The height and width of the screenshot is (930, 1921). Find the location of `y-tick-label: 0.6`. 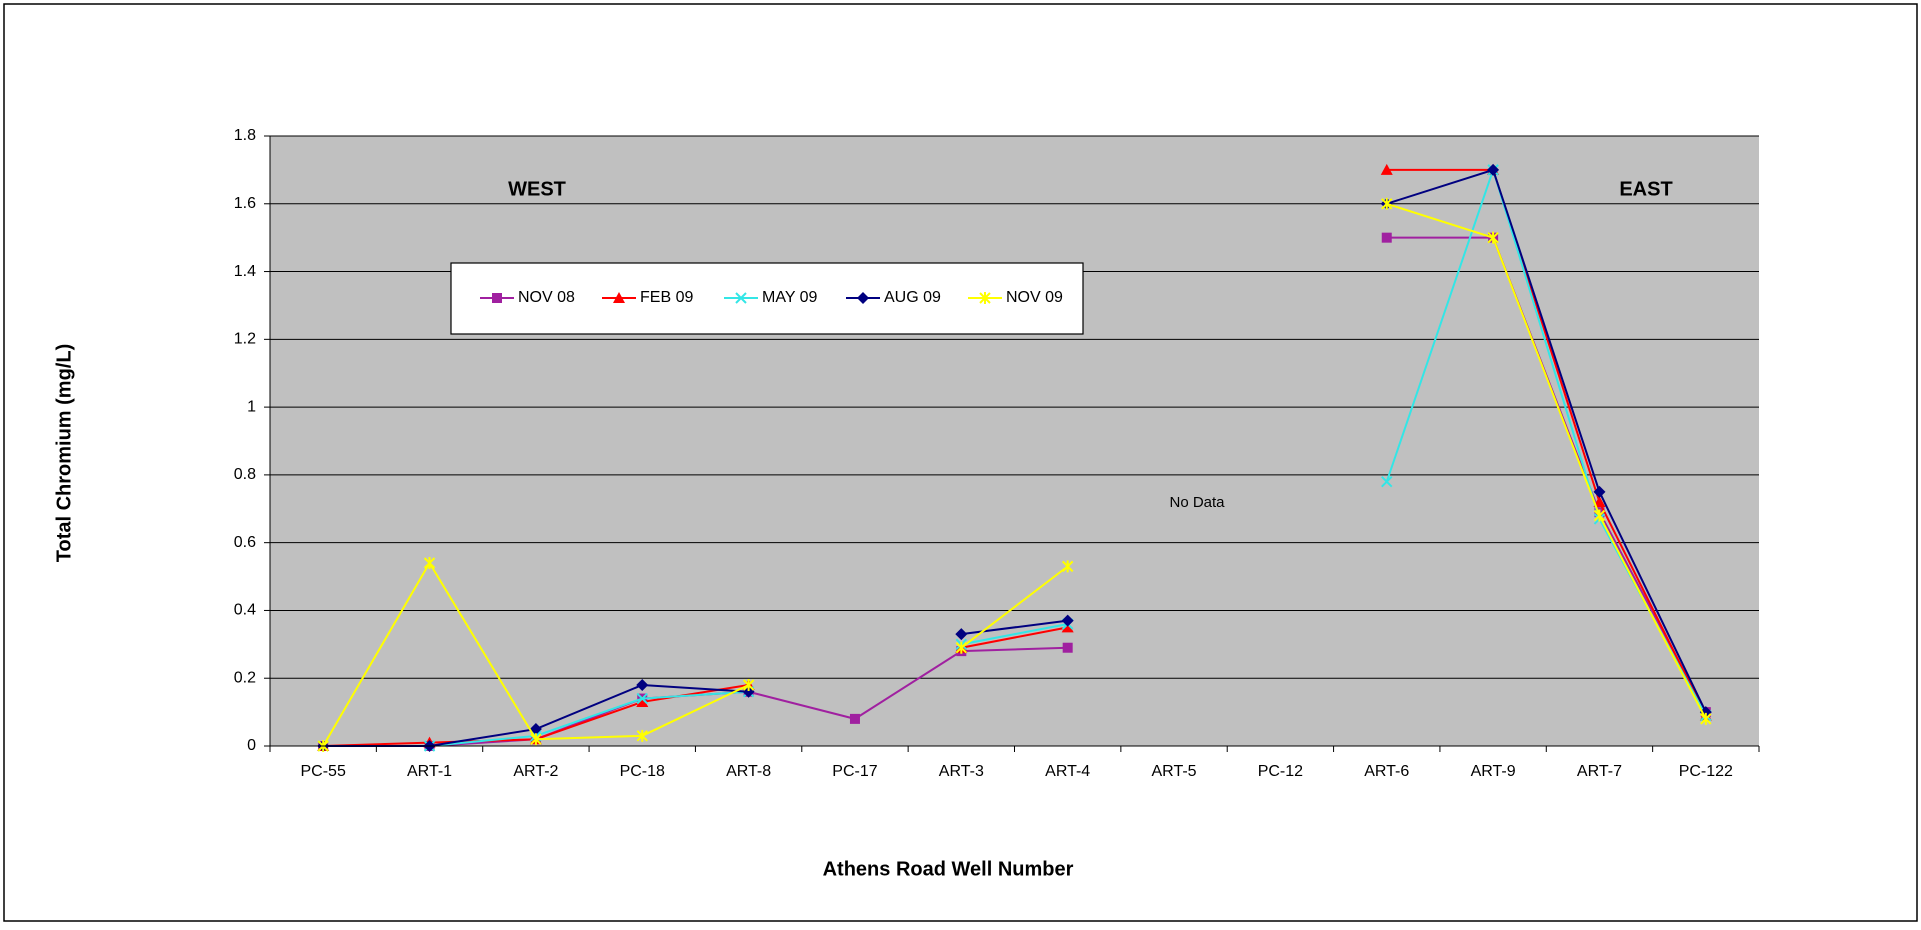

y-tick-label: 0.6 is located at coordinates (245, 542).